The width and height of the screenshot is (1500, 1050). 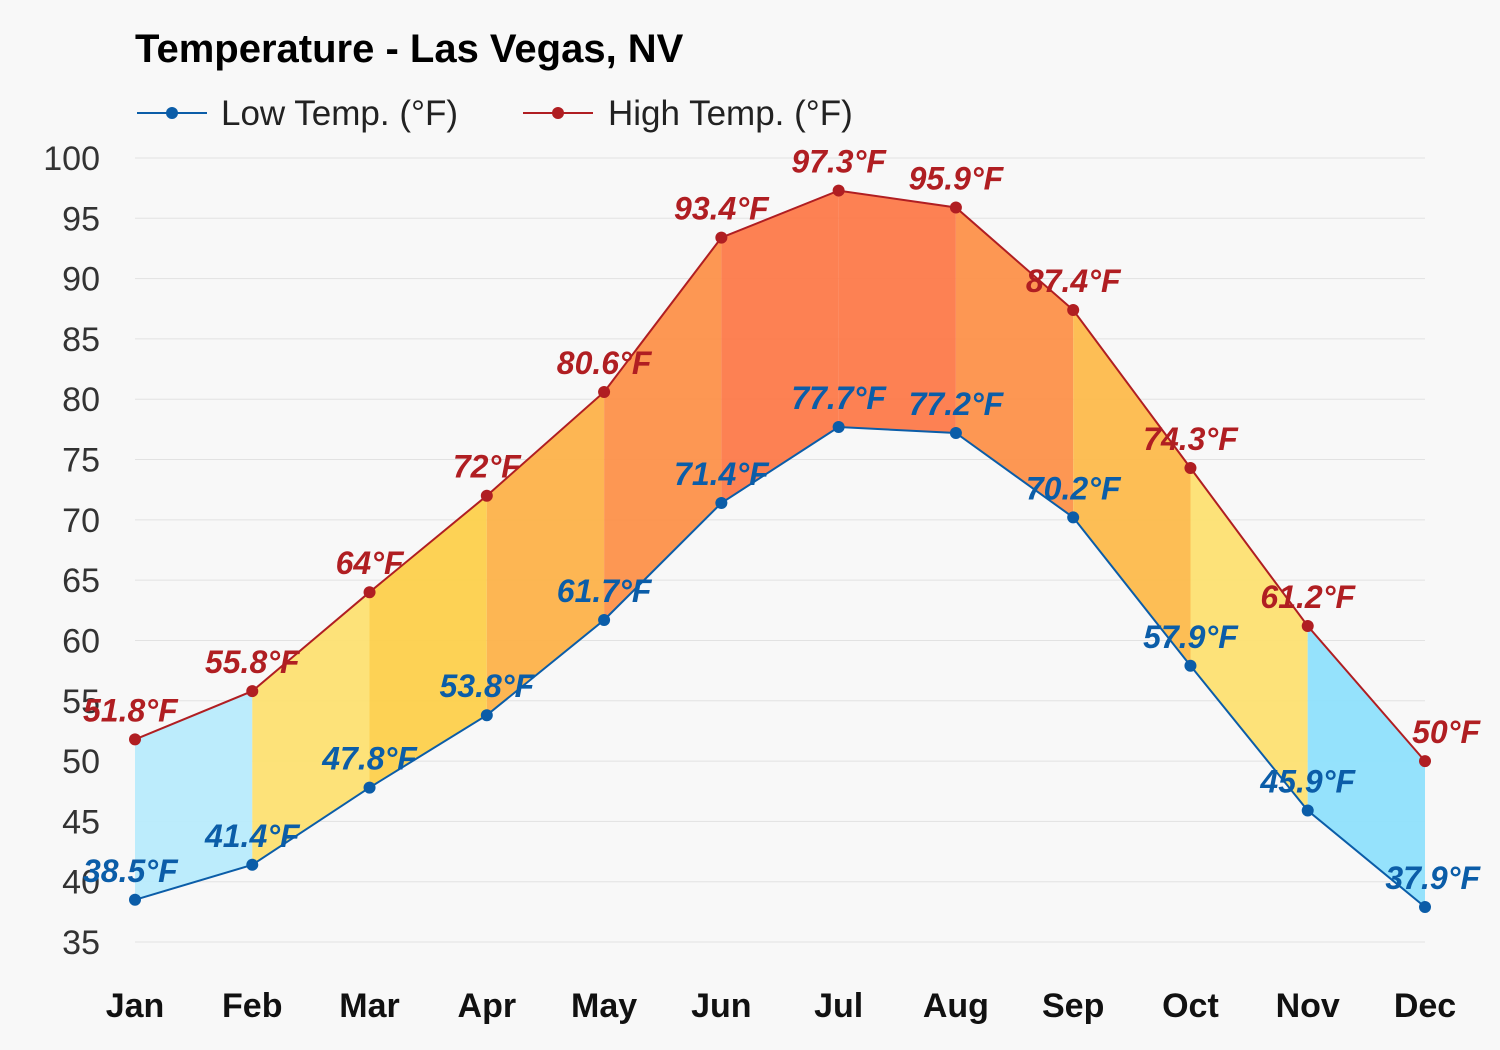 I want to click on y-tick-label: 40, so click(x=81, y=883).